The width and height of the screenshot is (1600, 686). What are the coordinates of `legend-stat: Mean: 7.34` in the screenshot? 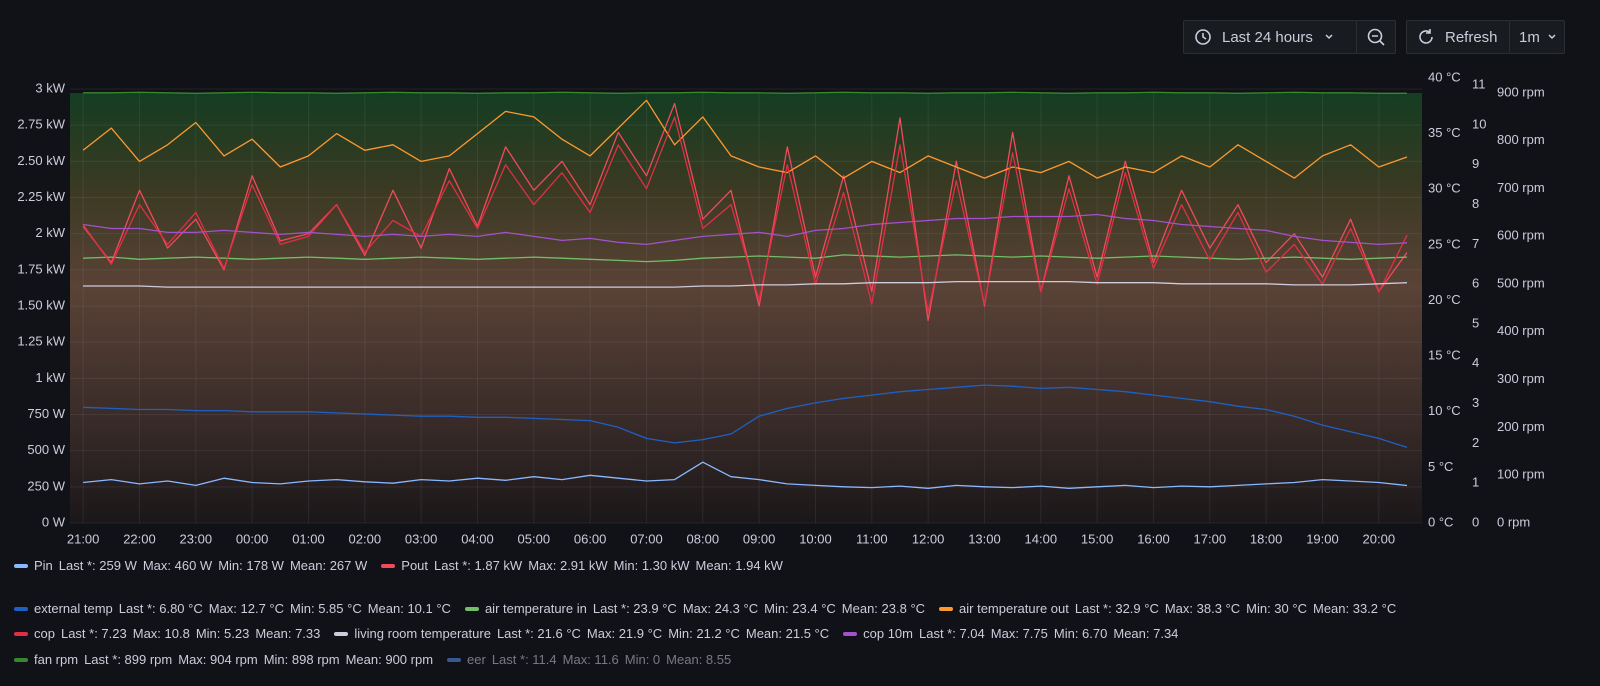 It's located at (1146, 633).